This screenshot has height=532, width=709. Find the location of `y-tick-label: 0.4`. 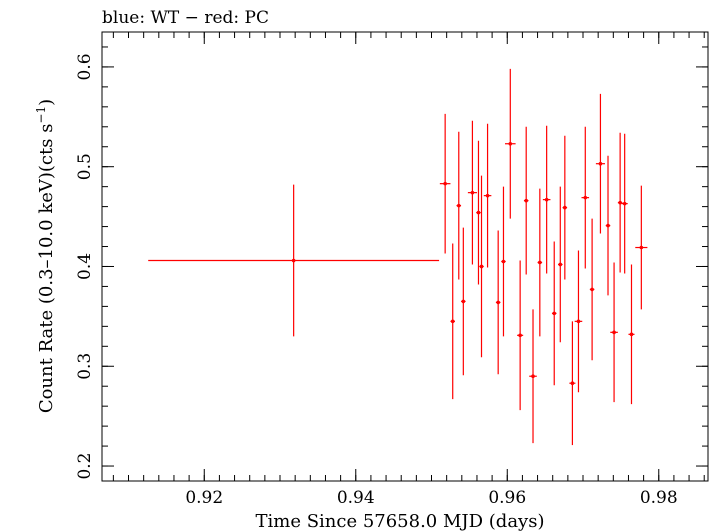

y-tick-label: 0.4 is located at coordinates (85, 266).